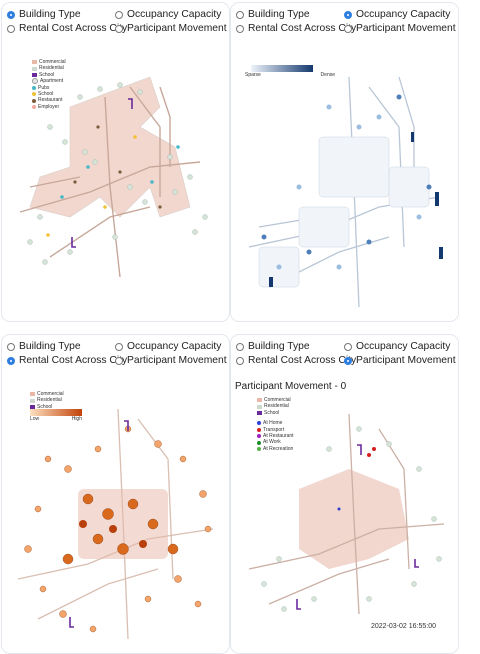 The height and width of the screenshot is (654, 480). I want to click on legend-label: Employer, so click(49, 106).